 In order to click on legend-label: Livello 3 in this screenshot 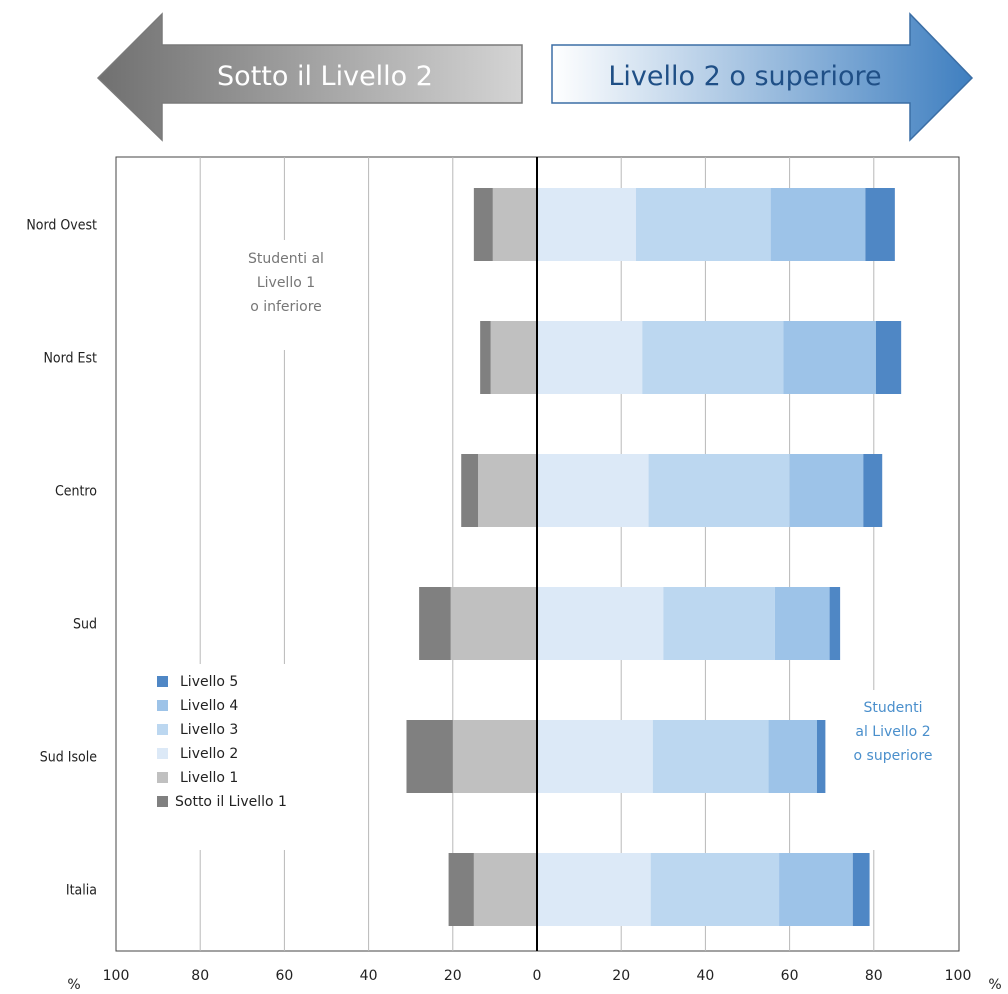, I will do `click(209, 730)`.